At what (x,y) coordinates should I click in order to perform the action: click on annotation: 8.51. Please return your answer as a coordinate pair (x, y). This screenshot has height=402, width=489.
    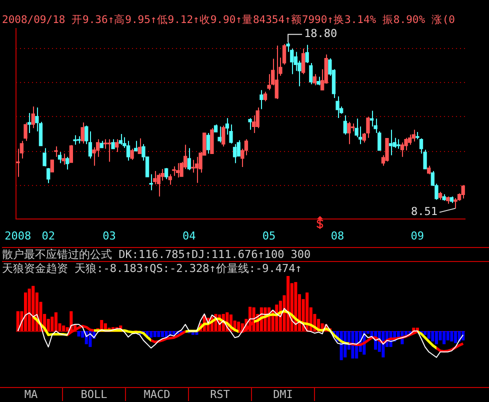
    Looking at the image, I should click on (424, 211).